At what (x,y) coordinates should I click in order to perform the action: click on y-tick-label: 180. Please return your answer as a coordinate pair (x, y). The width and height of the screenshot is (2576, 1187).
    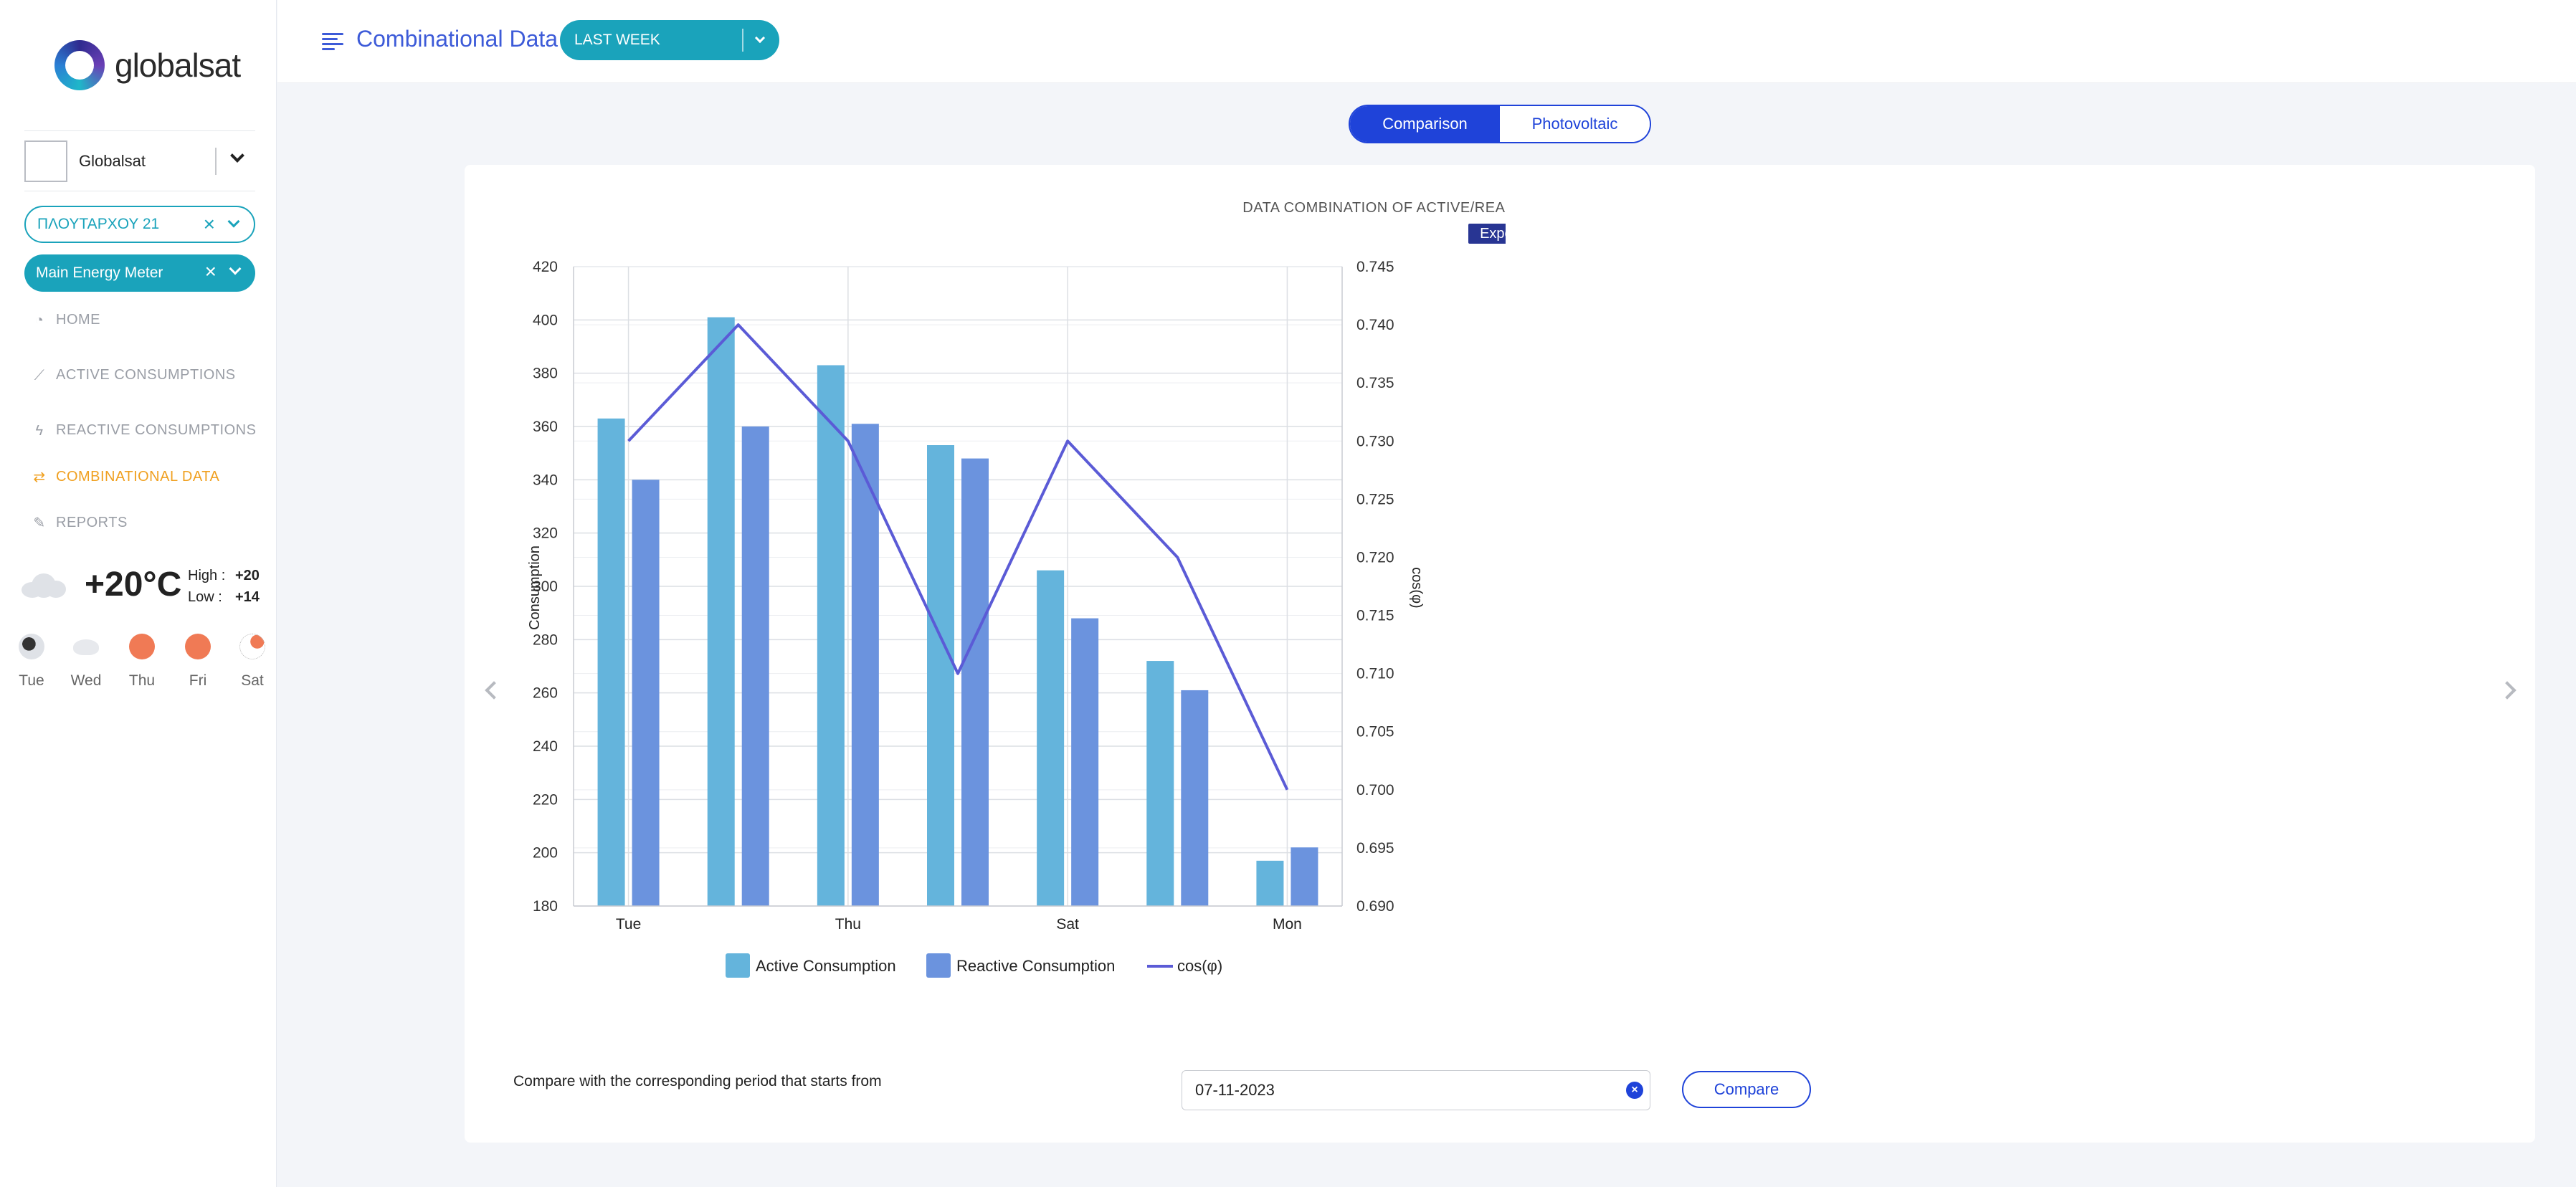
    Looking at the image, I should click on (545, 906).